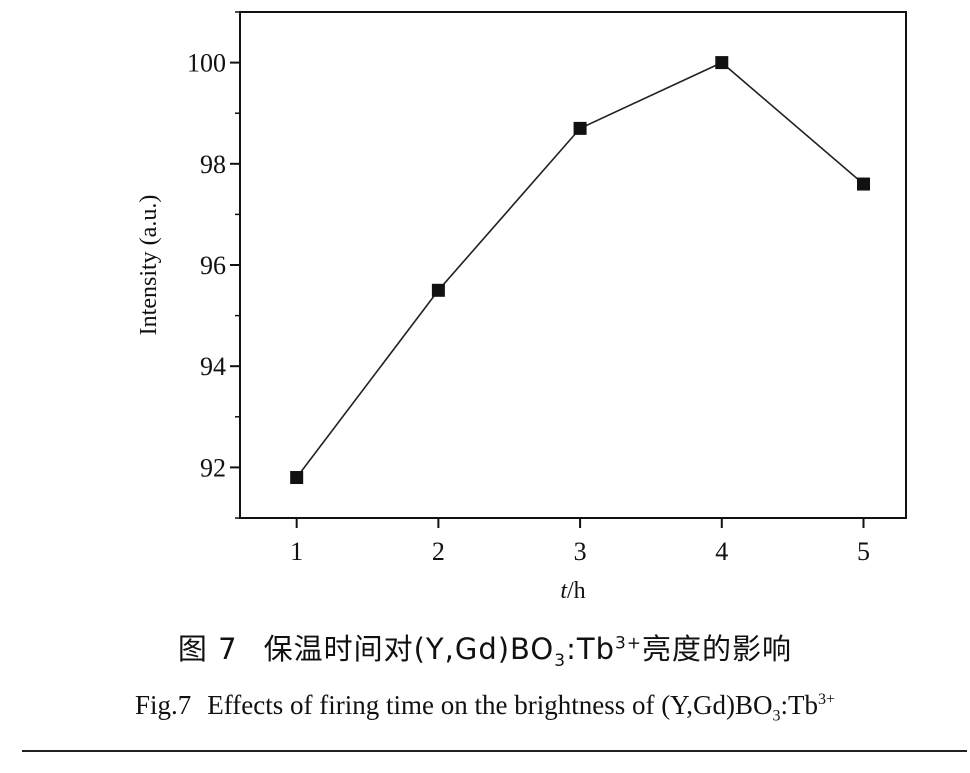 The height and width of the screenshot is (773, 970). I want to click on caption-cn-text-pre: 保温时间对(Y,Gd)BO, so click(409, 649).